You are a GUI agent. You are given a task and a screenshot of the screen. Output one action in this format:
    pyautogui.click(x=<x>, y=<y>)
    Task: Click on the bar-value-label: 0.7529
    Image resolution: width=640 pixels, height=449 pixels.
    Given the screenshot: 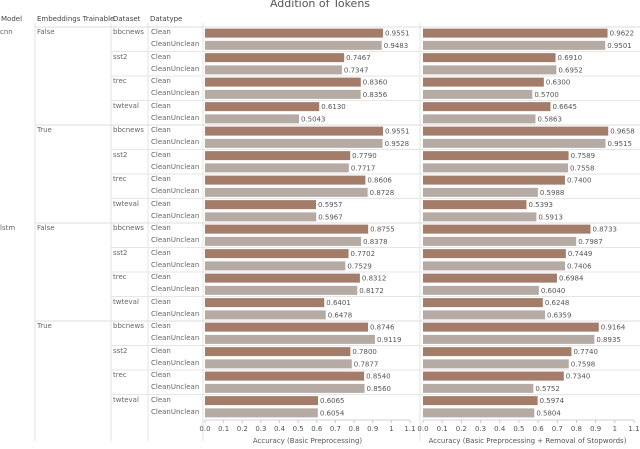 What is the action you would take?
    pyautogui.click(x=359, y=266)
    